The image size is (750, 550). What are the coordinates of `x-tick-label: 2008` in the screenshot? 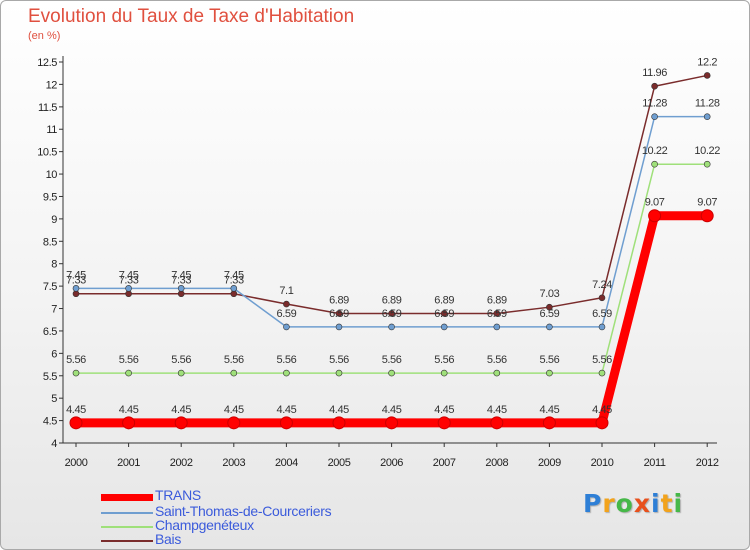 It's located at (496, 463).